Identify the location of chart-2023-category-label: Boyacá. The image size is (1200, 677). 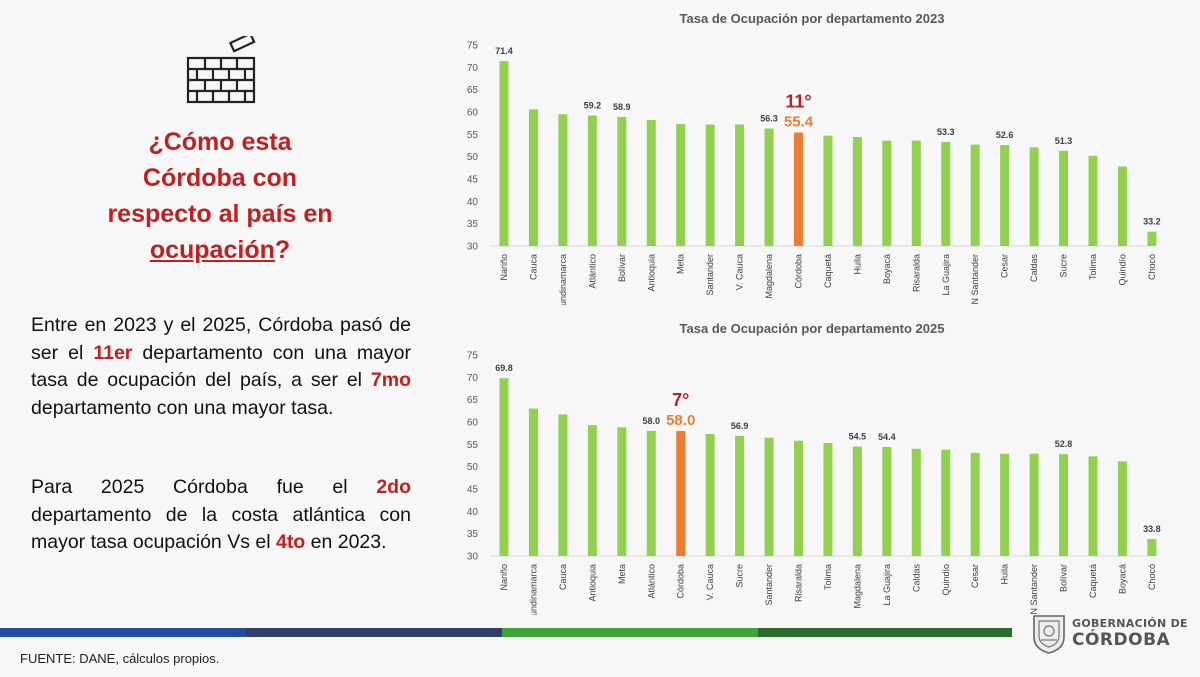
(887, 269).